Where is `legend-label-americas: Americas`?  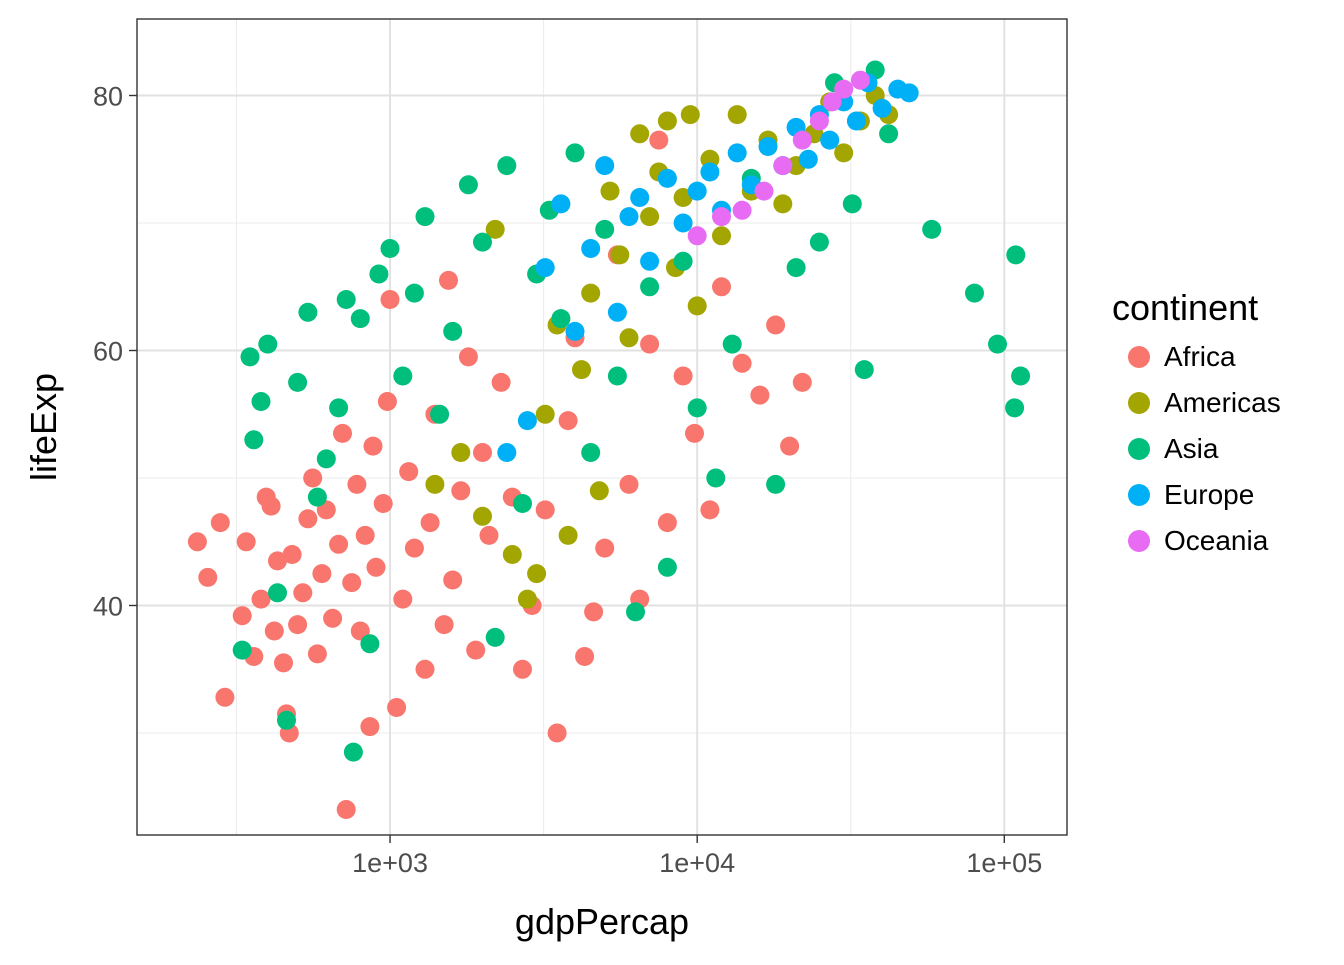
legend-label-americas: Americas is located at coordinates (1222, 402).